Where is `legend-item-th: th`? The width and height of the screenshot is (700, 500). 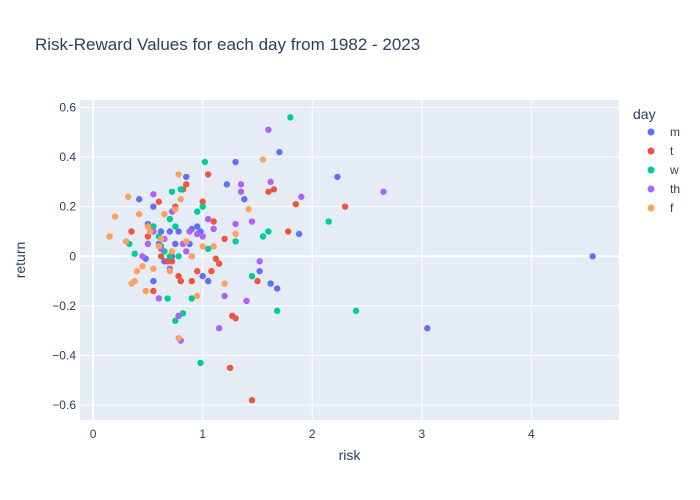
legend-item-th: th is located at coordinates (664, 189).